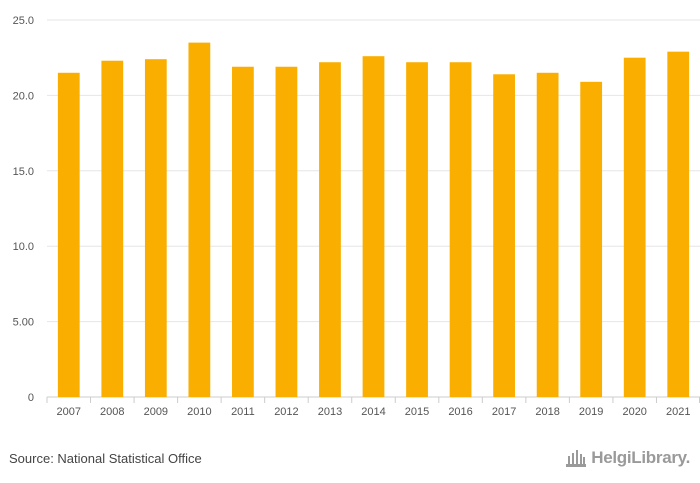 The height and width of the screenshot is (483, 700). Describe the element at coordinates (31, 398) in the screenshot. I see `y-tick-label: 0` at that location.